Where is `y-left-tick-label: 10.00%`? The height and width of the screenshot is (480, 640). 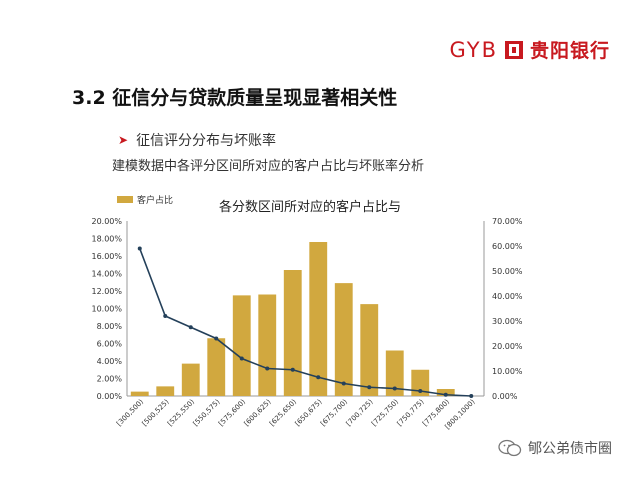 y-left-tick-label: 10.00% is located at coordinates (106, 309).